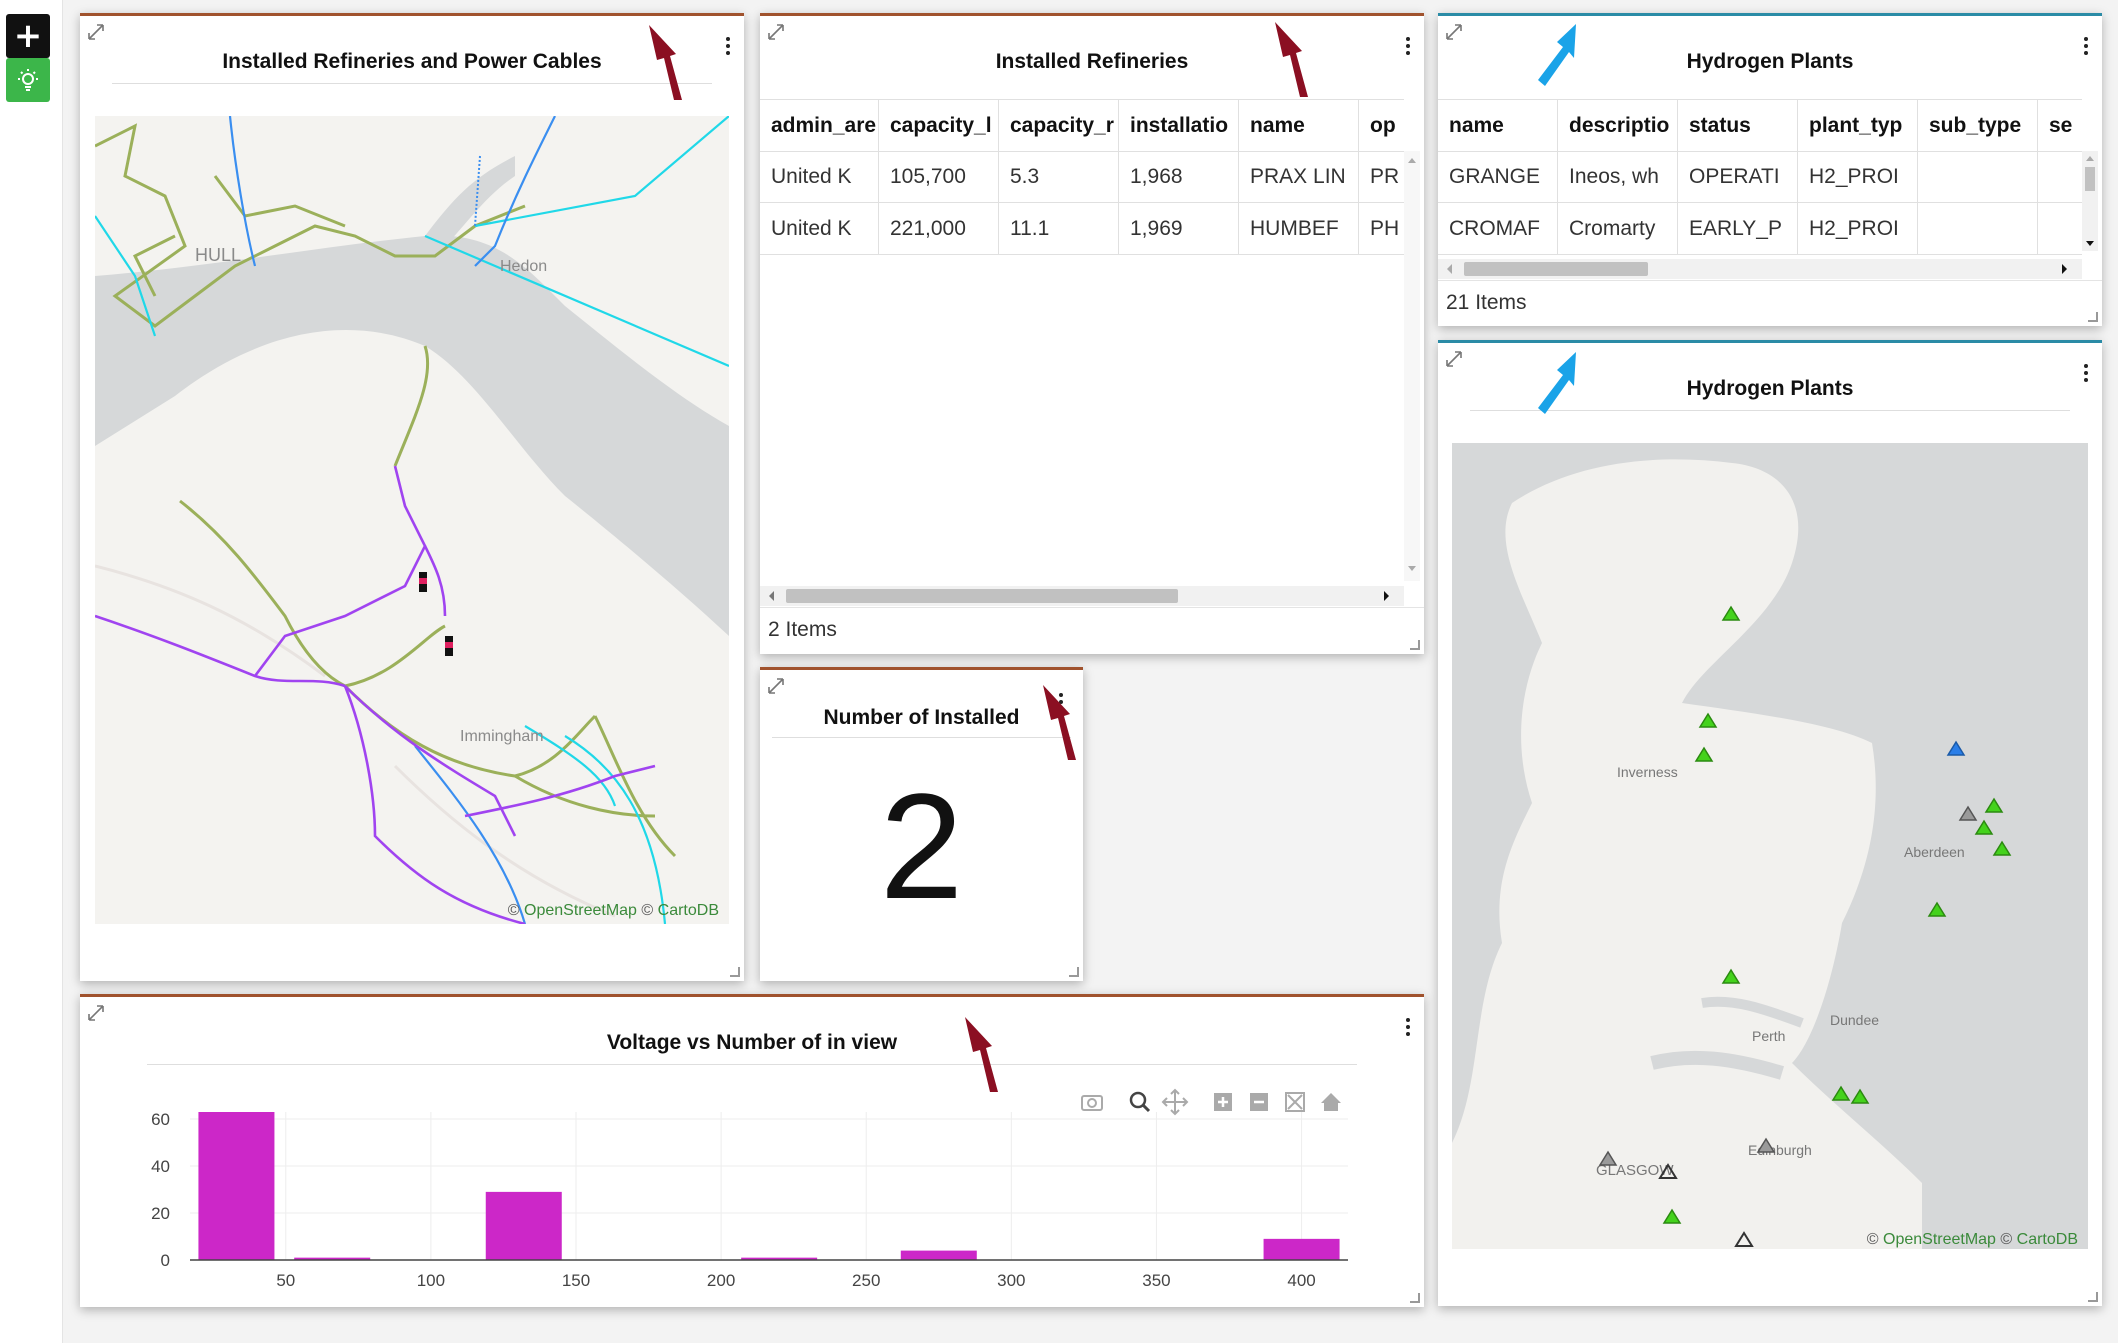 This screenshot has width=2118, height=1343. I want to click on x-tick-label: 150, so click(576, 1280).